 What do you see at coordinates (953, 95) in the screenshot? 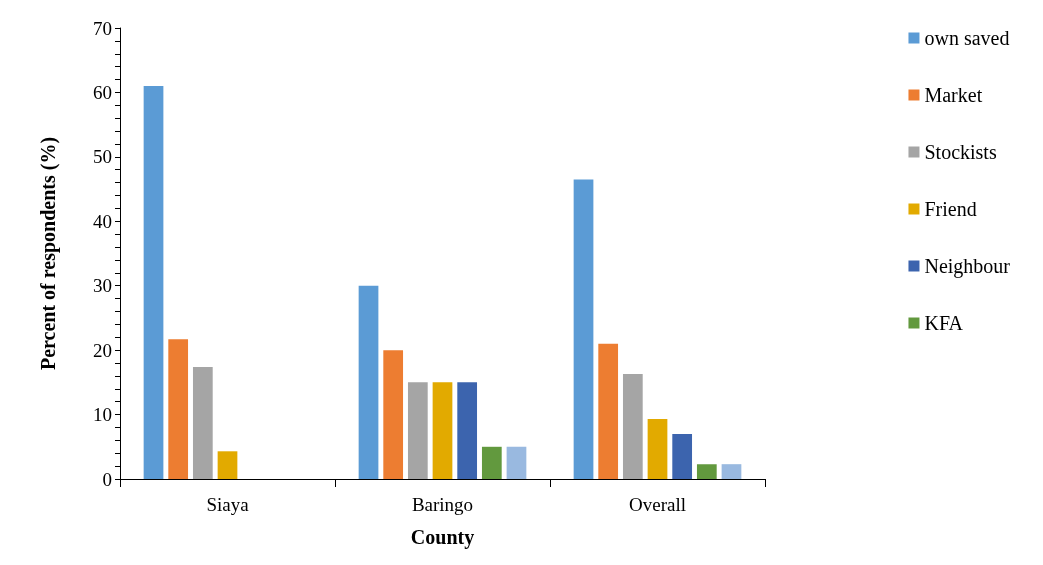
I see `legend-label: Market` at bounding box center [953, 95].